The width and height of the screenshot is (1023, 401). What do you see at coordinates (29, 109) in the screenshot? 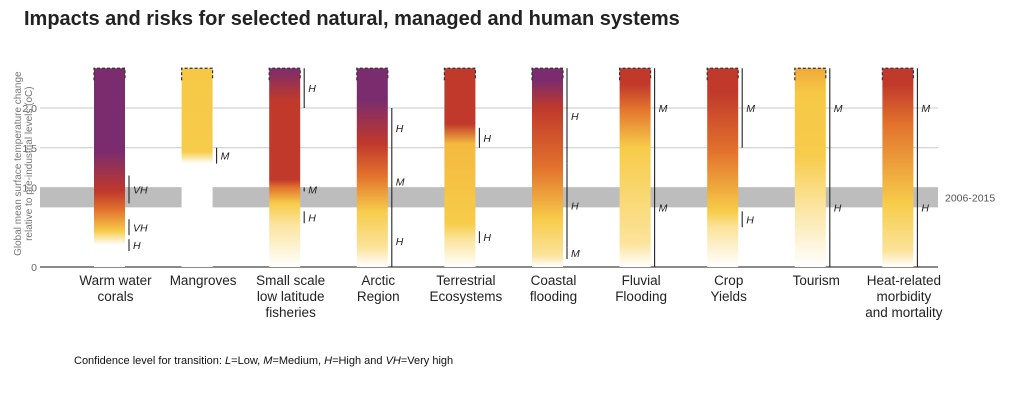
I see `y-tick-label: 2.0` at bounding box center [29, 109].